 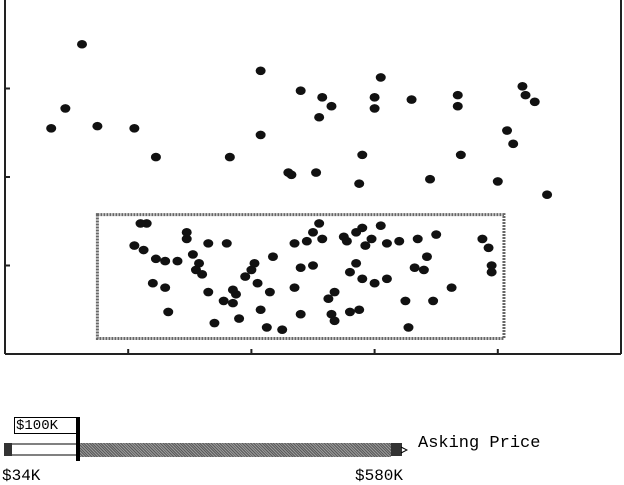 What do you see at coordinates (235, 450) in the screenshot?
I see `selected-range-fill` at bounding box center [235, 450].